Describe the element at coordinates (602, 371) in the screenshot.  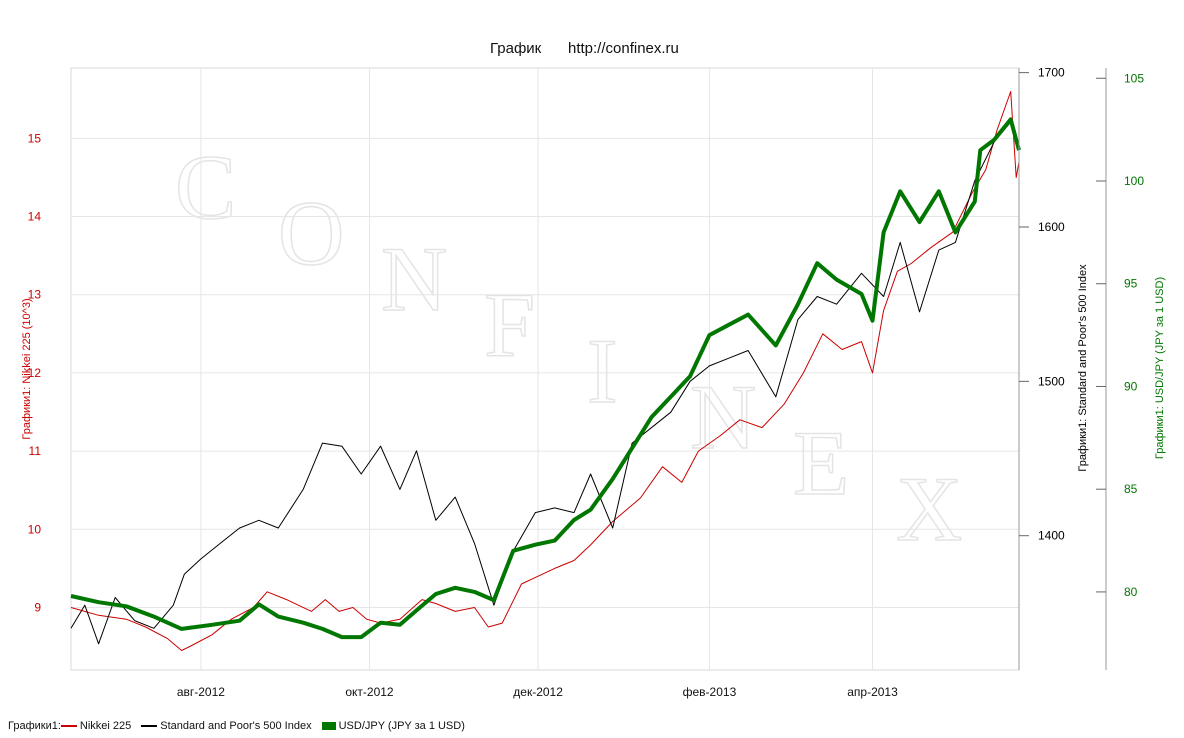
I see `watermark-letter: I` at that location.